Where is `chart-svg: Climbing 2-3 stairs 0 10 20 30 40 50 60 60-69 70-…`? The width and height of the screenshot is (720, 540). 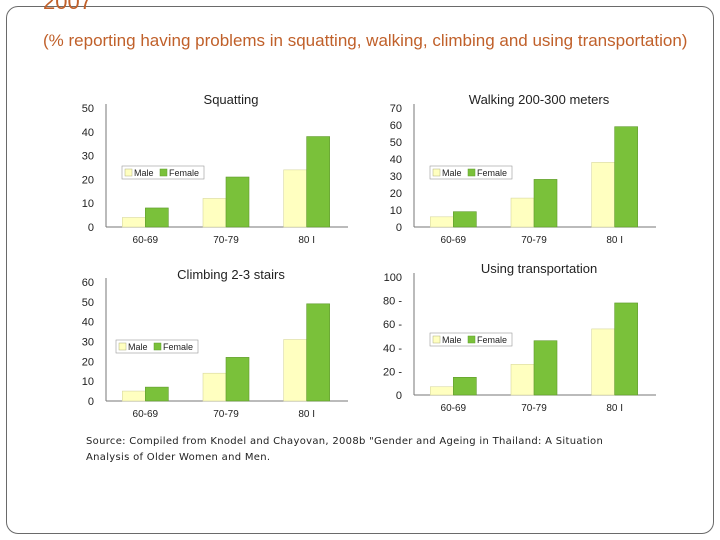
chart-svg: Climbing 2-3 stairs 0 10 20 30 40 50 60 60-69 70-… is located at coordinates (215, 343).